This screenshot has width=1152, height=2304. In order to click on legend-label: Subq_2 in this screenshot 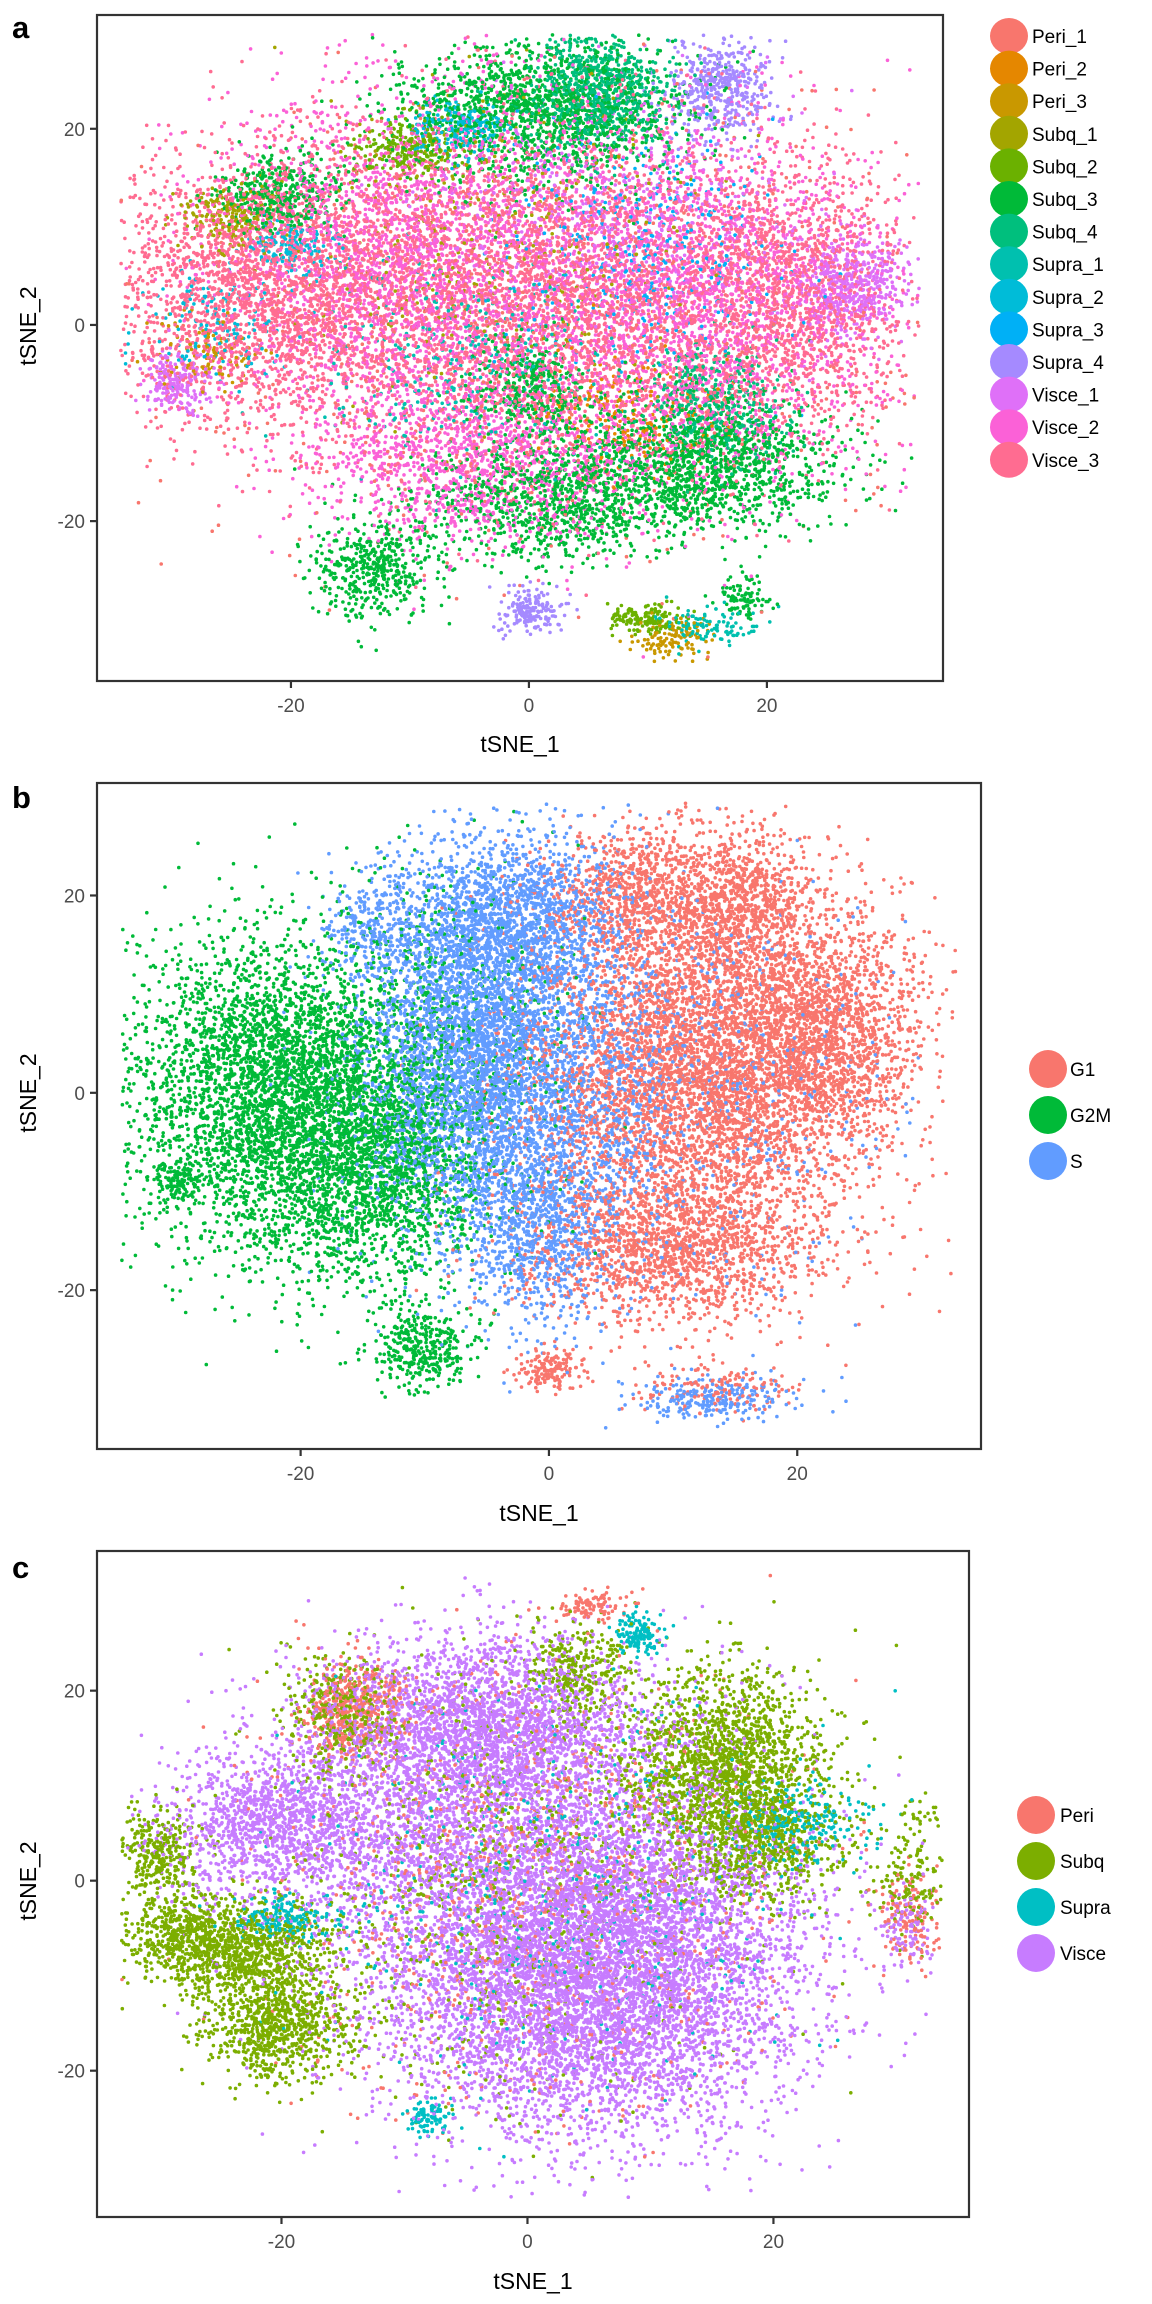, I will do `click(1065, 167)`.